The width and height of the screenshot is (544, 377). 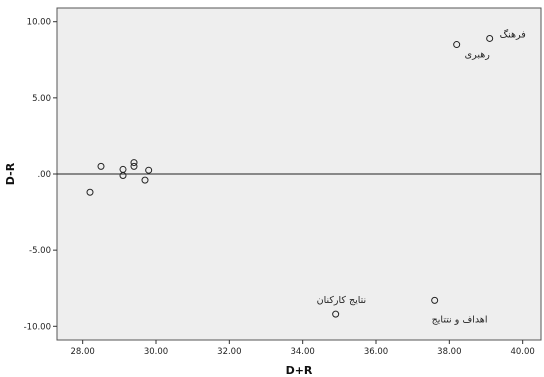 I want to click on y-tick-label: .00, so click(x=44, y=175).